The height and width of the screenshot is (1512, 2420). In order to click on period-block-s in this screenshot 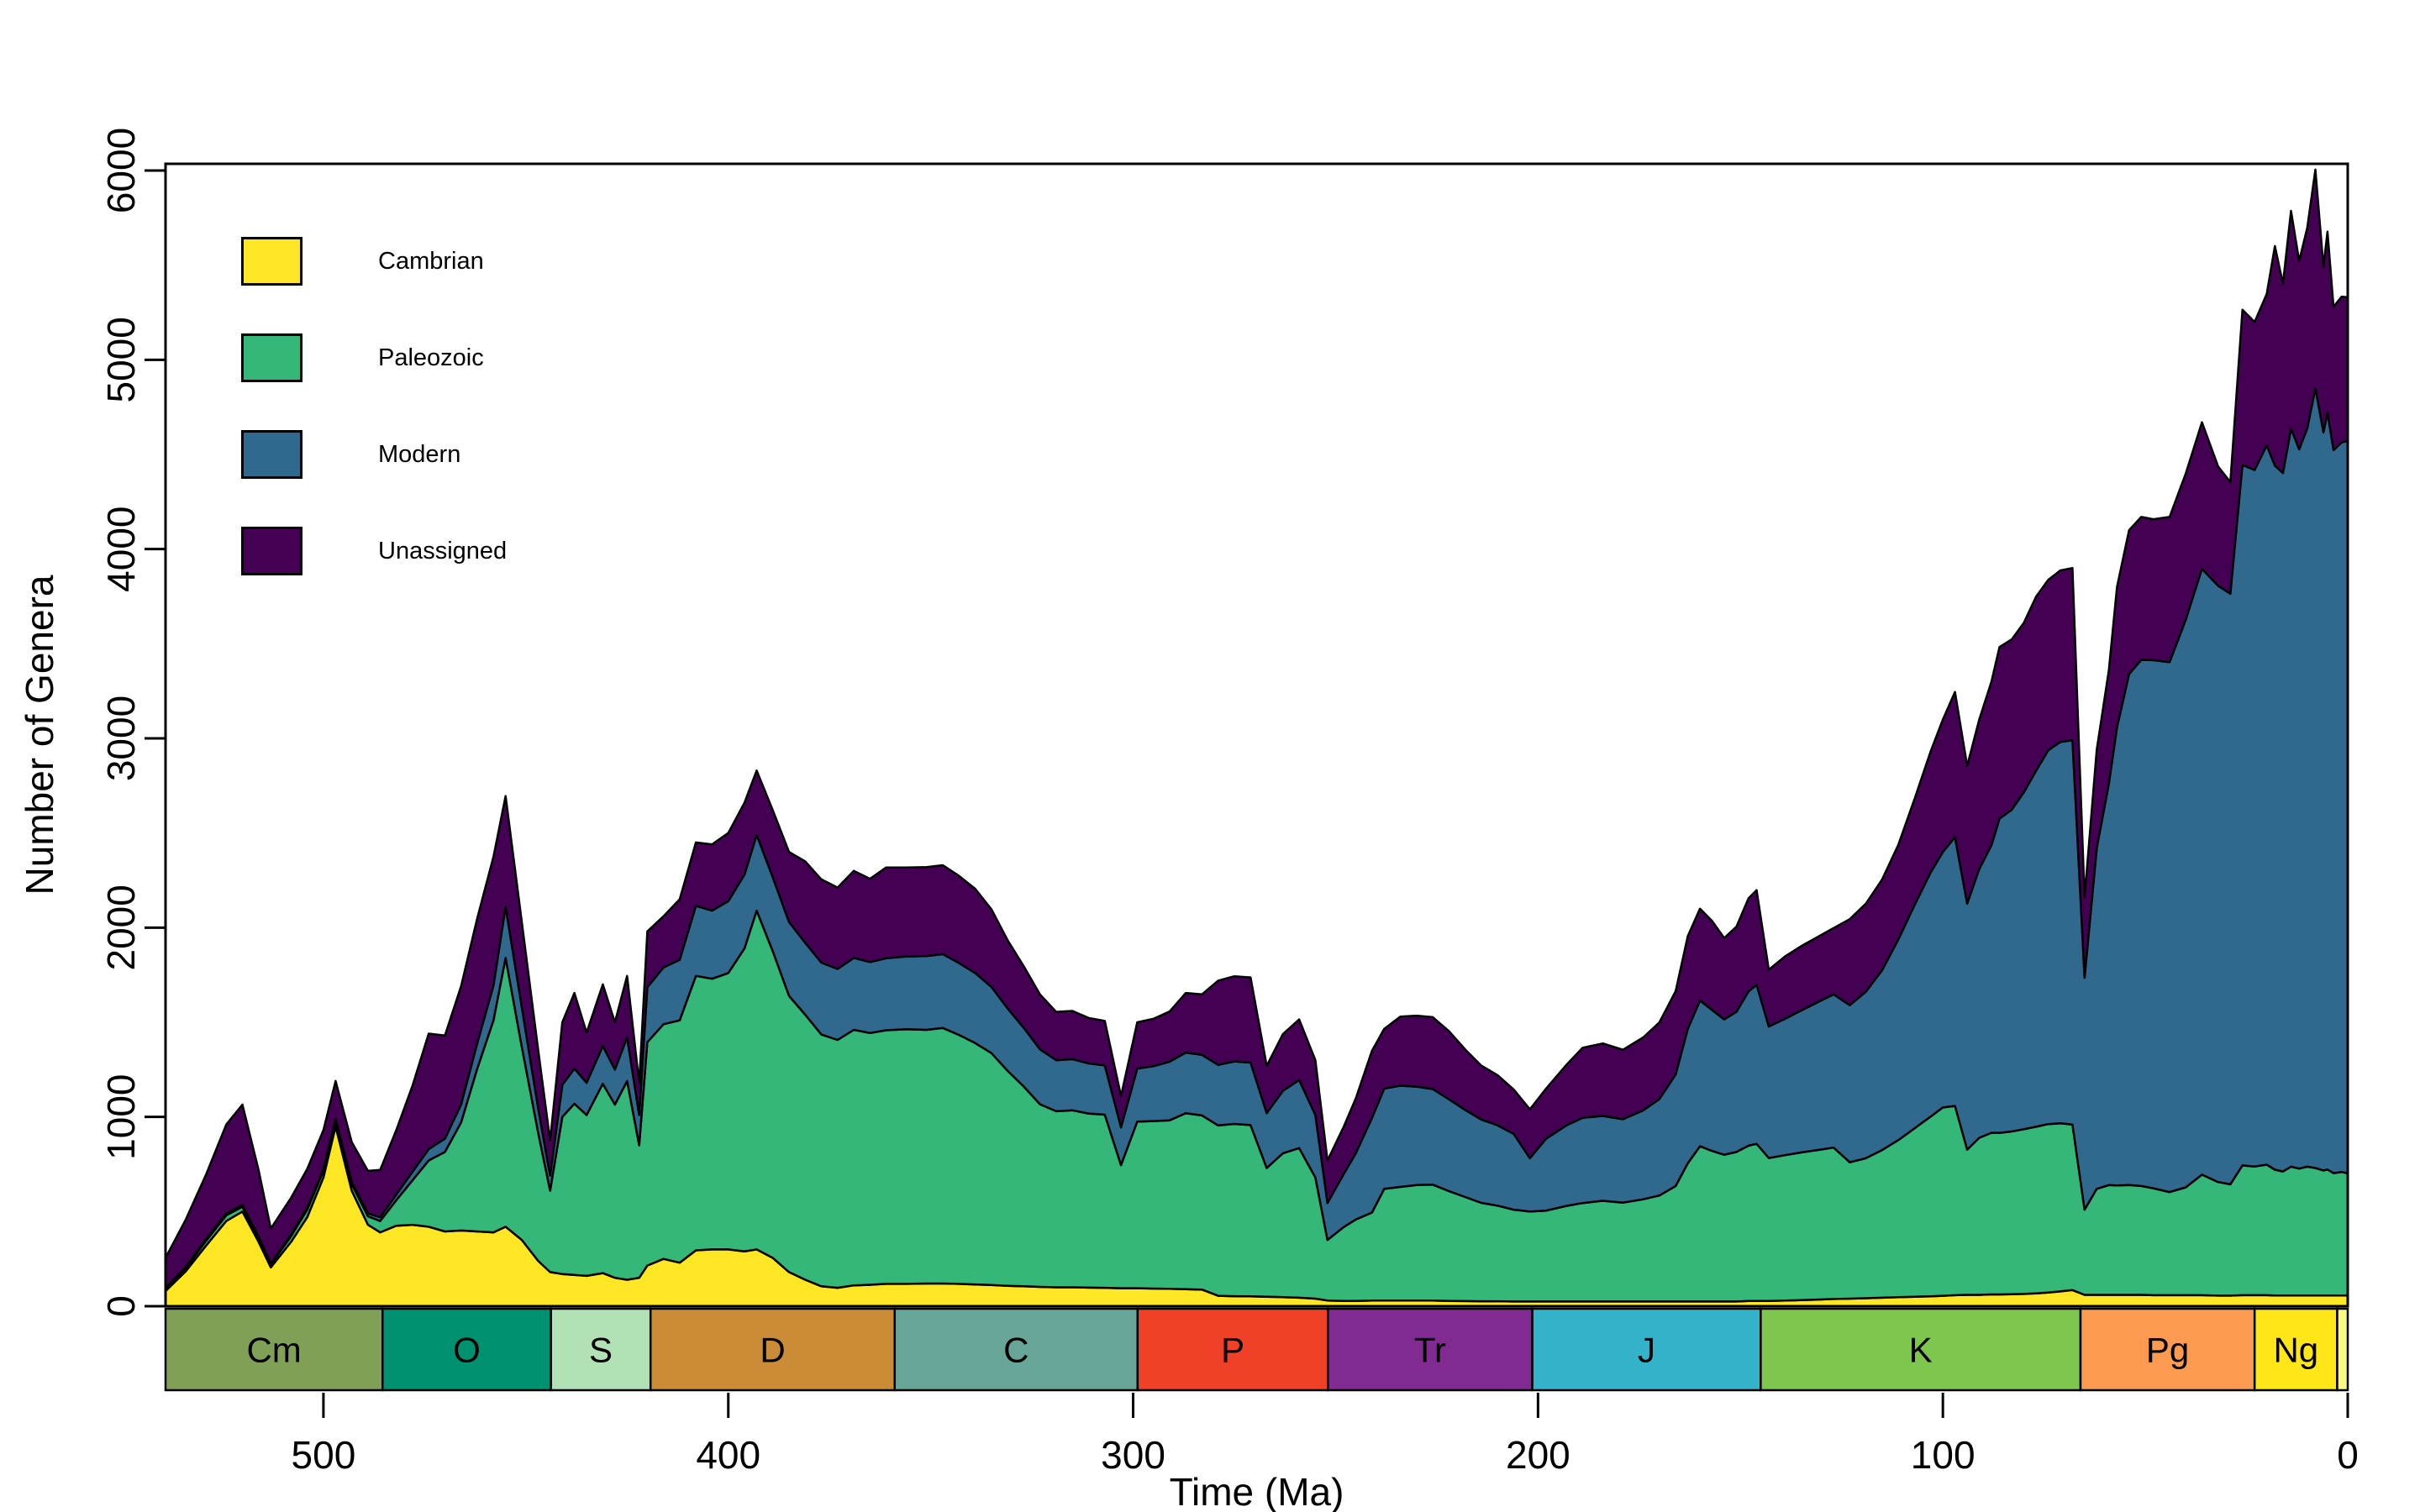, I will do `click(601, 1349)`.